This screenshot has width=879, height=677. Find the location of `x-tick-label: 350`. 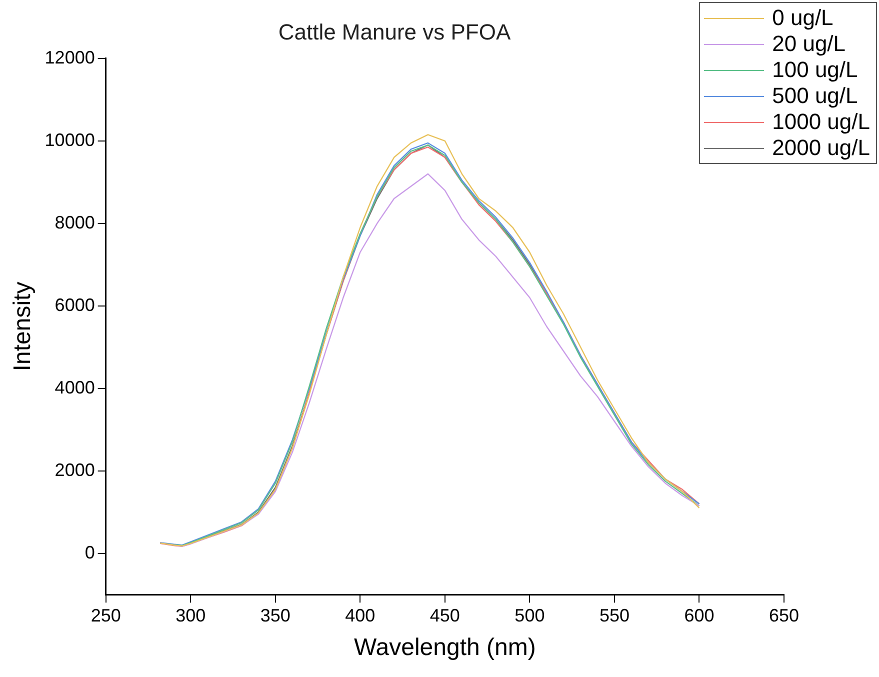

x-tick-label: 350 is located at coordinates (275, 615).